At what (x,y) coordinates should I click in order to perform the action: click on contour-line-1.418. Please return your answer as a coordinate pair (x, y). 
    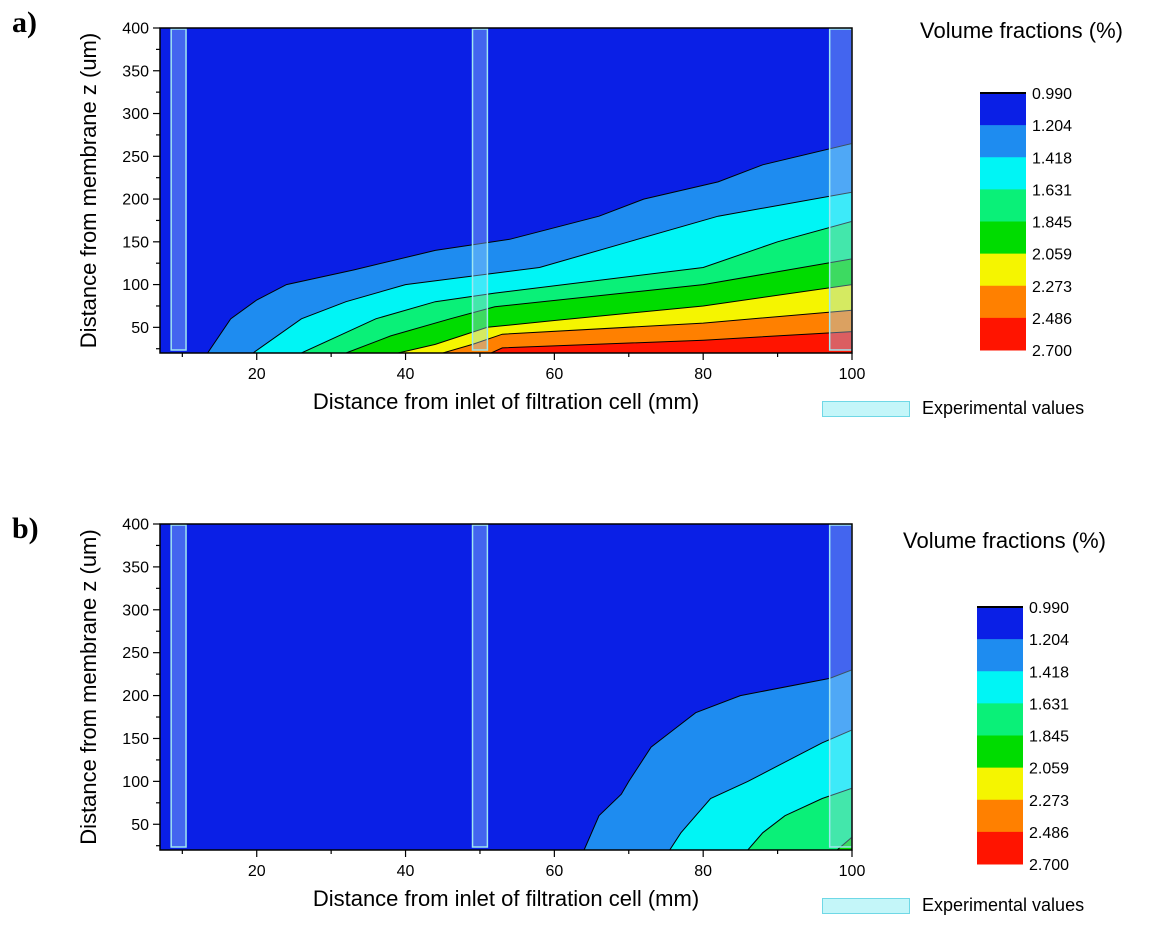
    Looking at the image, I should click on (552, 272).